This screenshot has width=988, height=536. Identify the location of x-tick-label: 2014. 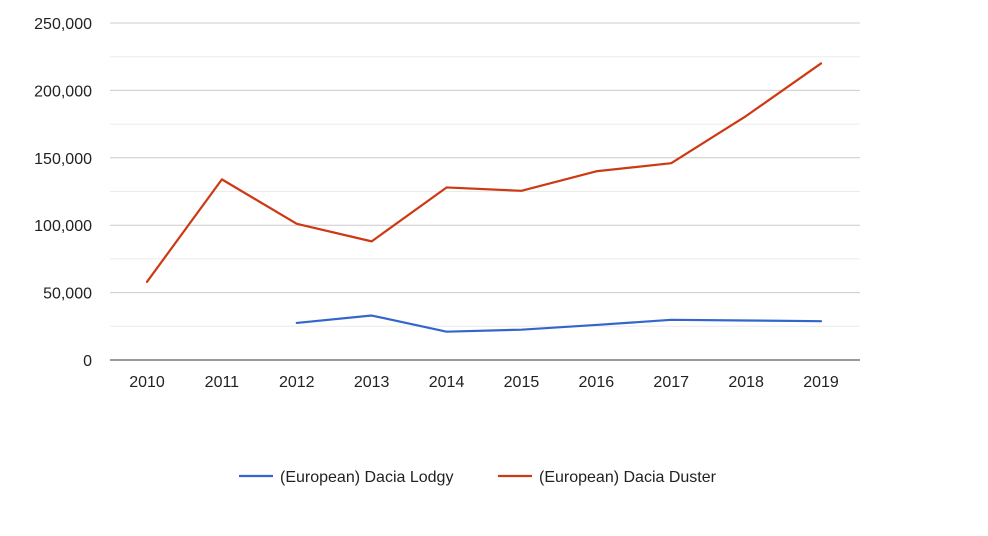
(447, 382).